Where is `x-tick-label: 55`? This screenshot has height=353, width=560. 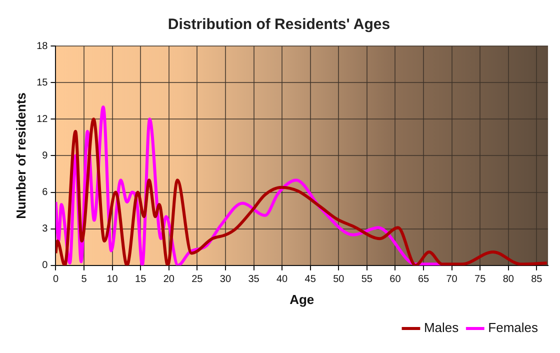 x-tick-label: 55 is located at coordinates (367, 280).